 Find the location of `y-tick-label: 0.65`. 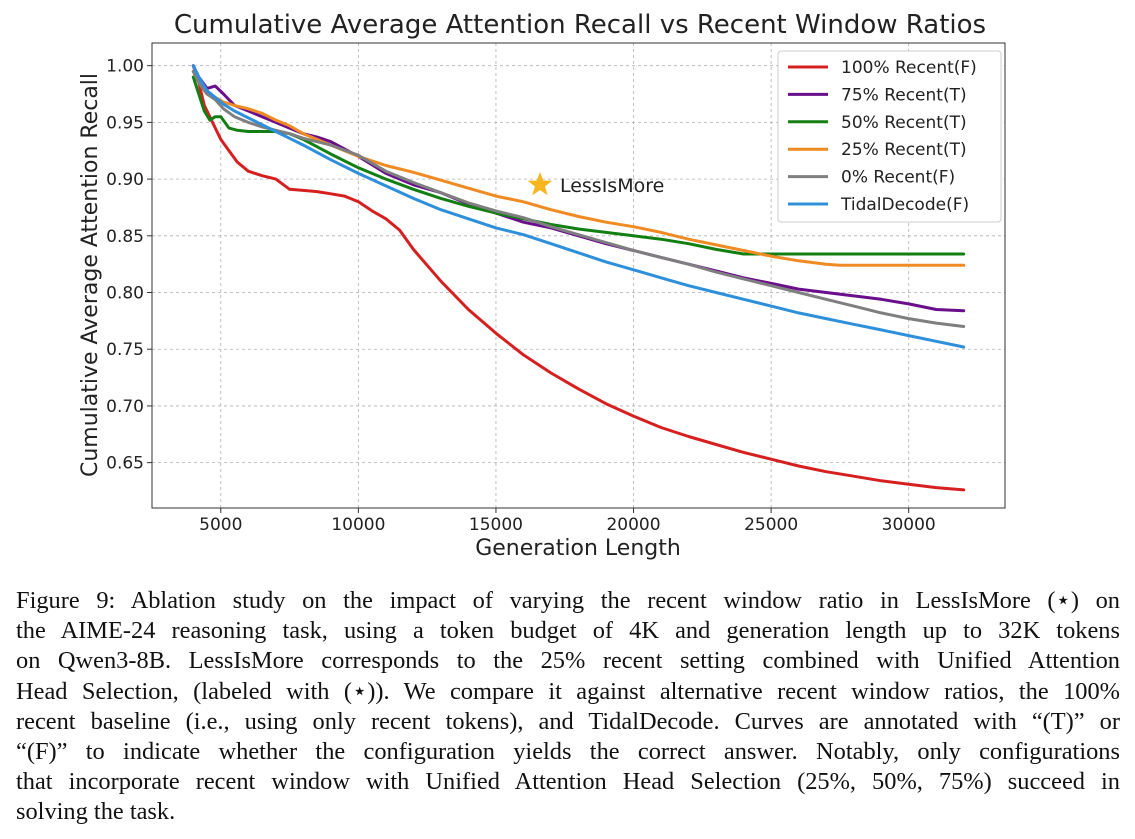

y-tick-label: 0.65 is located at coordinates (125, 464).